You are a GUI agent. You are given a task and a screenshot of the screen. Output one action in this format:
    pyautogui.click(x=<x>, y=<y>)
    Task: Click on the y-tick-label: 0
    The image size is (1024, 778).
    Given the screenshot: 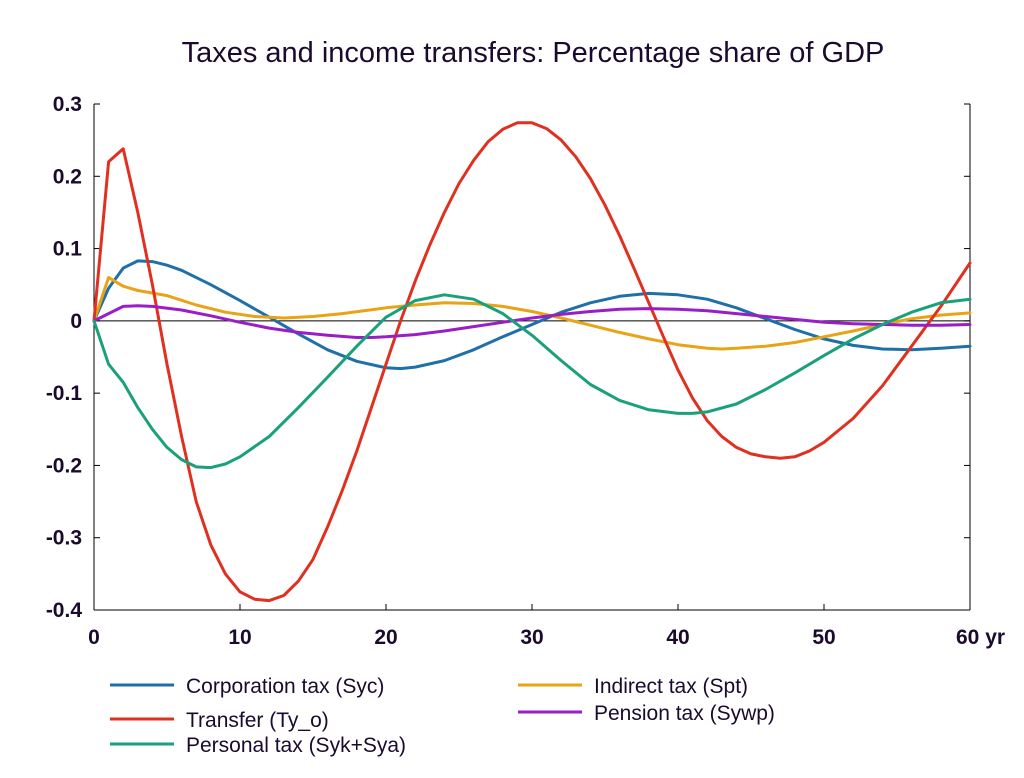 What is the action you would take?
    pyautogui.click(x=76, y=321)
    